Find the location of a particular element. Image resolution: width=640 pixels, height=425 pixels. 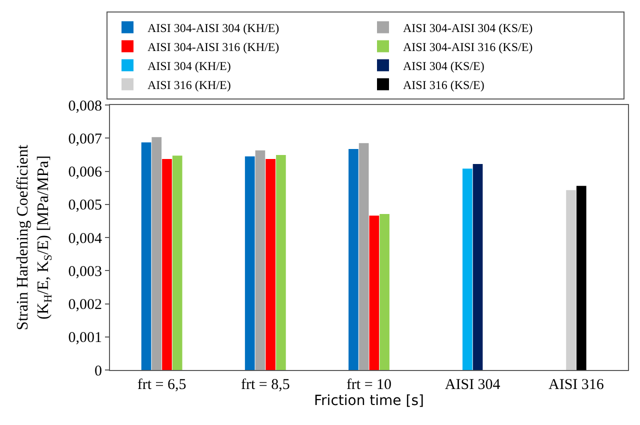

x-axis-title: Friction time [s] is located at coordinates (369, 401).